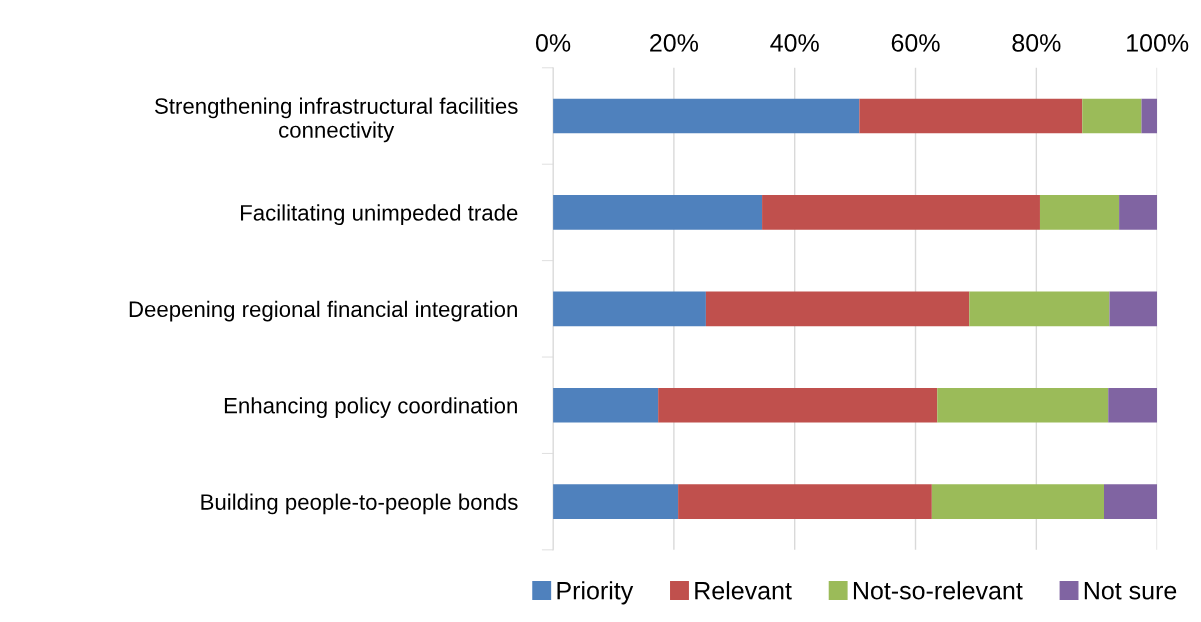 The image size is (1201, 622). Describe the element at coordinates (674, 43) in the screenshot. I see `x-tick-label: 20%` at that location.